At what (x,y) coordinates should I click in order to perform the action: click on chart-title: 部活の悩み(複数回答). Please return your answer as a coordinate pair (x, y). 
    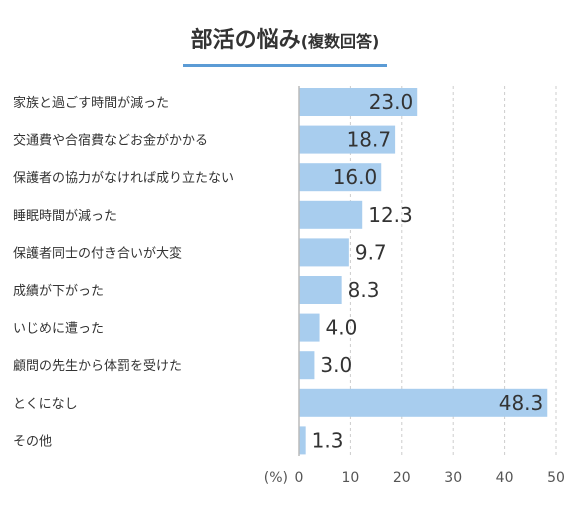
    Looking at the image, I should click on (285, 44).